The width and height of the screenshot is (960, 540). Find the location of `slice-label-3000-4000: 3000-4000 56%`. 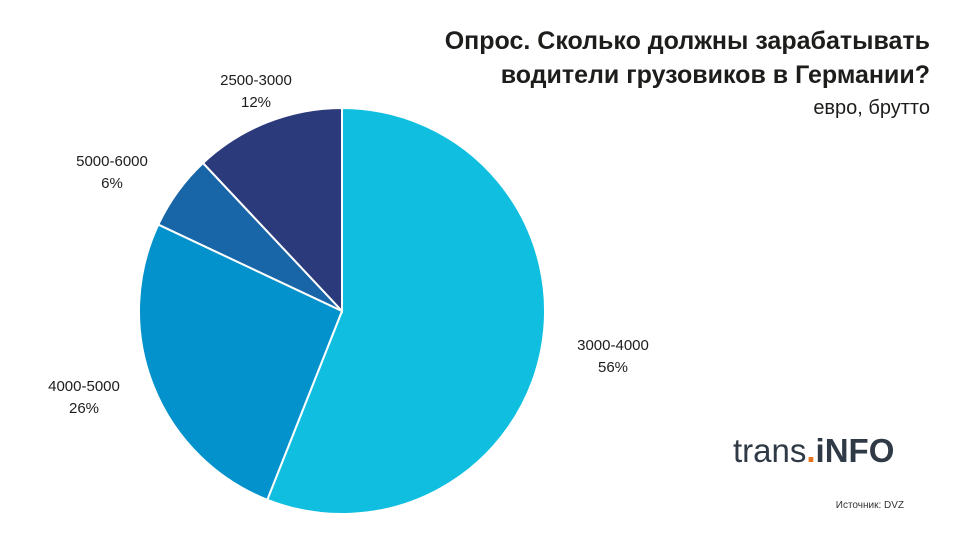

slice-label-3000-4000: 3000-4000 56% is located at coordinates (613, 357).